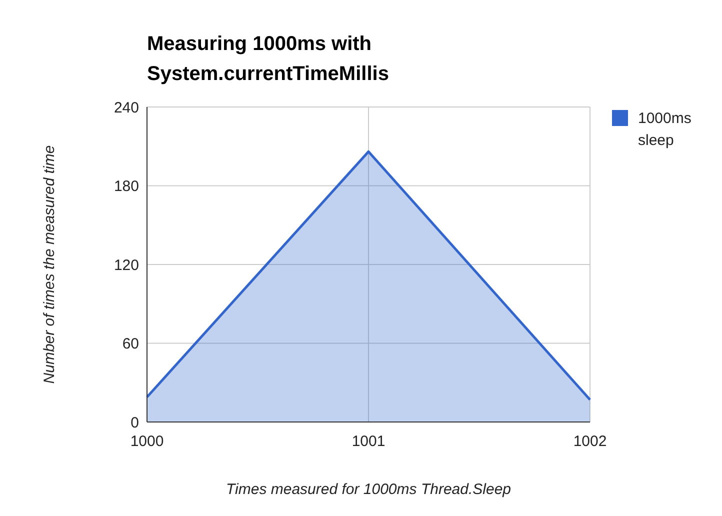 This screenshot has width=722, height=516. Describe the element at coordinates (126, 265) in the screenshot. I see `y-tick-label: 120` at that location.